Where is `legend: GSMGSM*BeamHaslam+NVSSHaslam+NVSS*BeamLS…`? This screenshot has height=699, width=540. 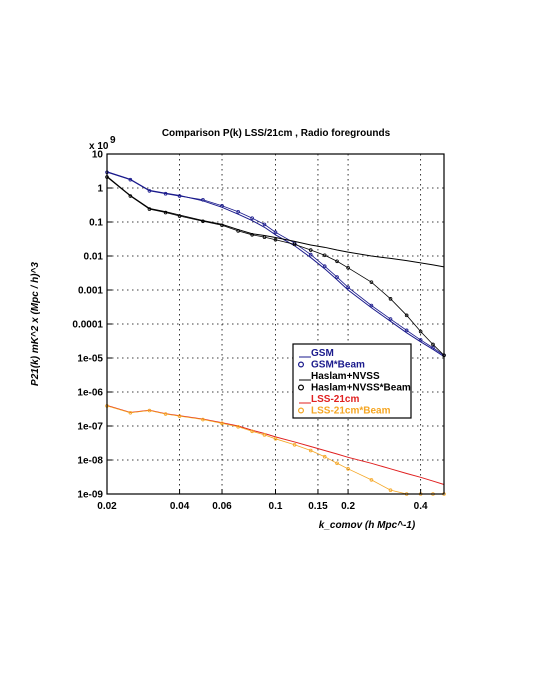
legend: GSMGSM*BeamHaslam+NVSSHaslam+NVSS*BeamLS… is located at coordinates (352, 381).